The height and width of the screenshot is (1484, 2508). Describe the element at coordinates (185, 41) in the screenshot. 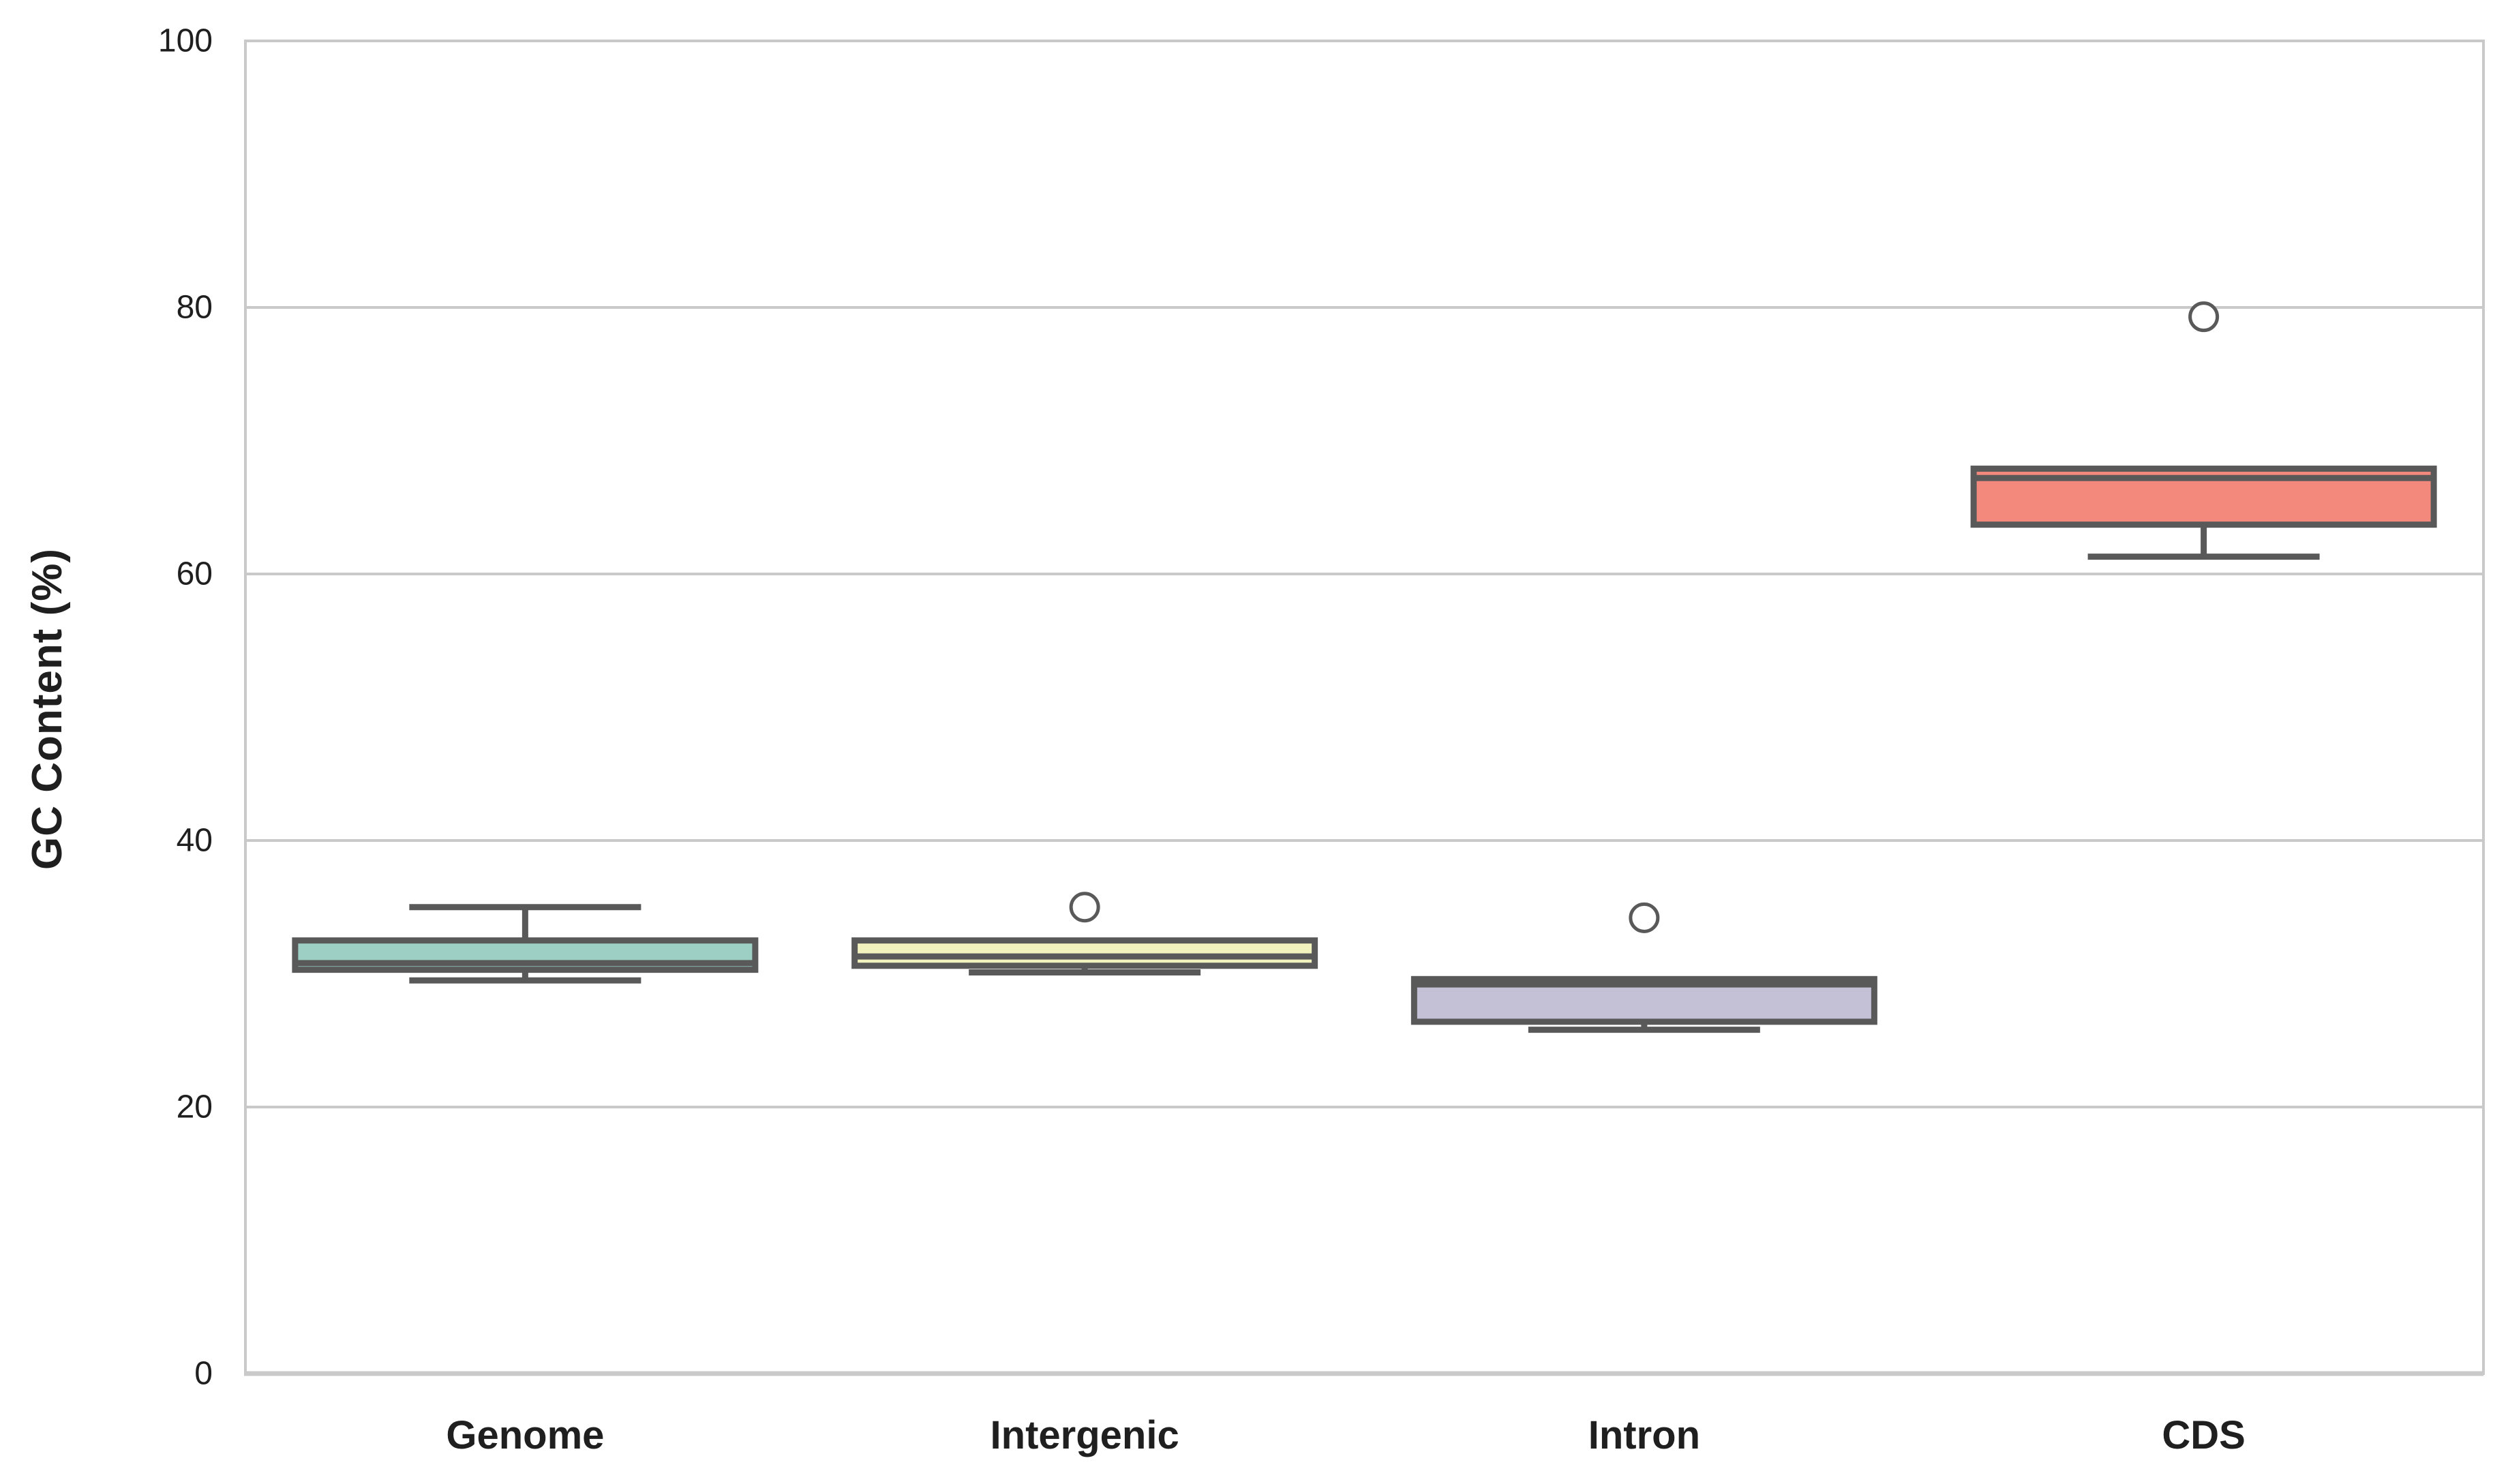

I see `y-tick-label: 100` at that location.